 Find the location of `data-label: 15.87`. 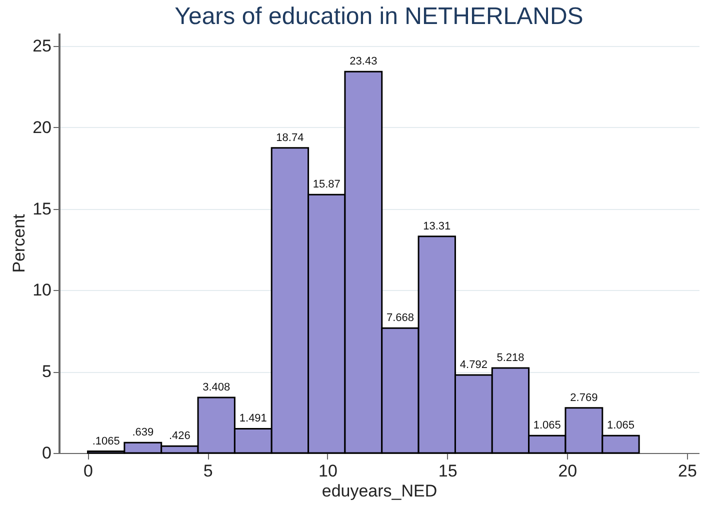

data-label: 15.87 is located at coordinates (326, 184).